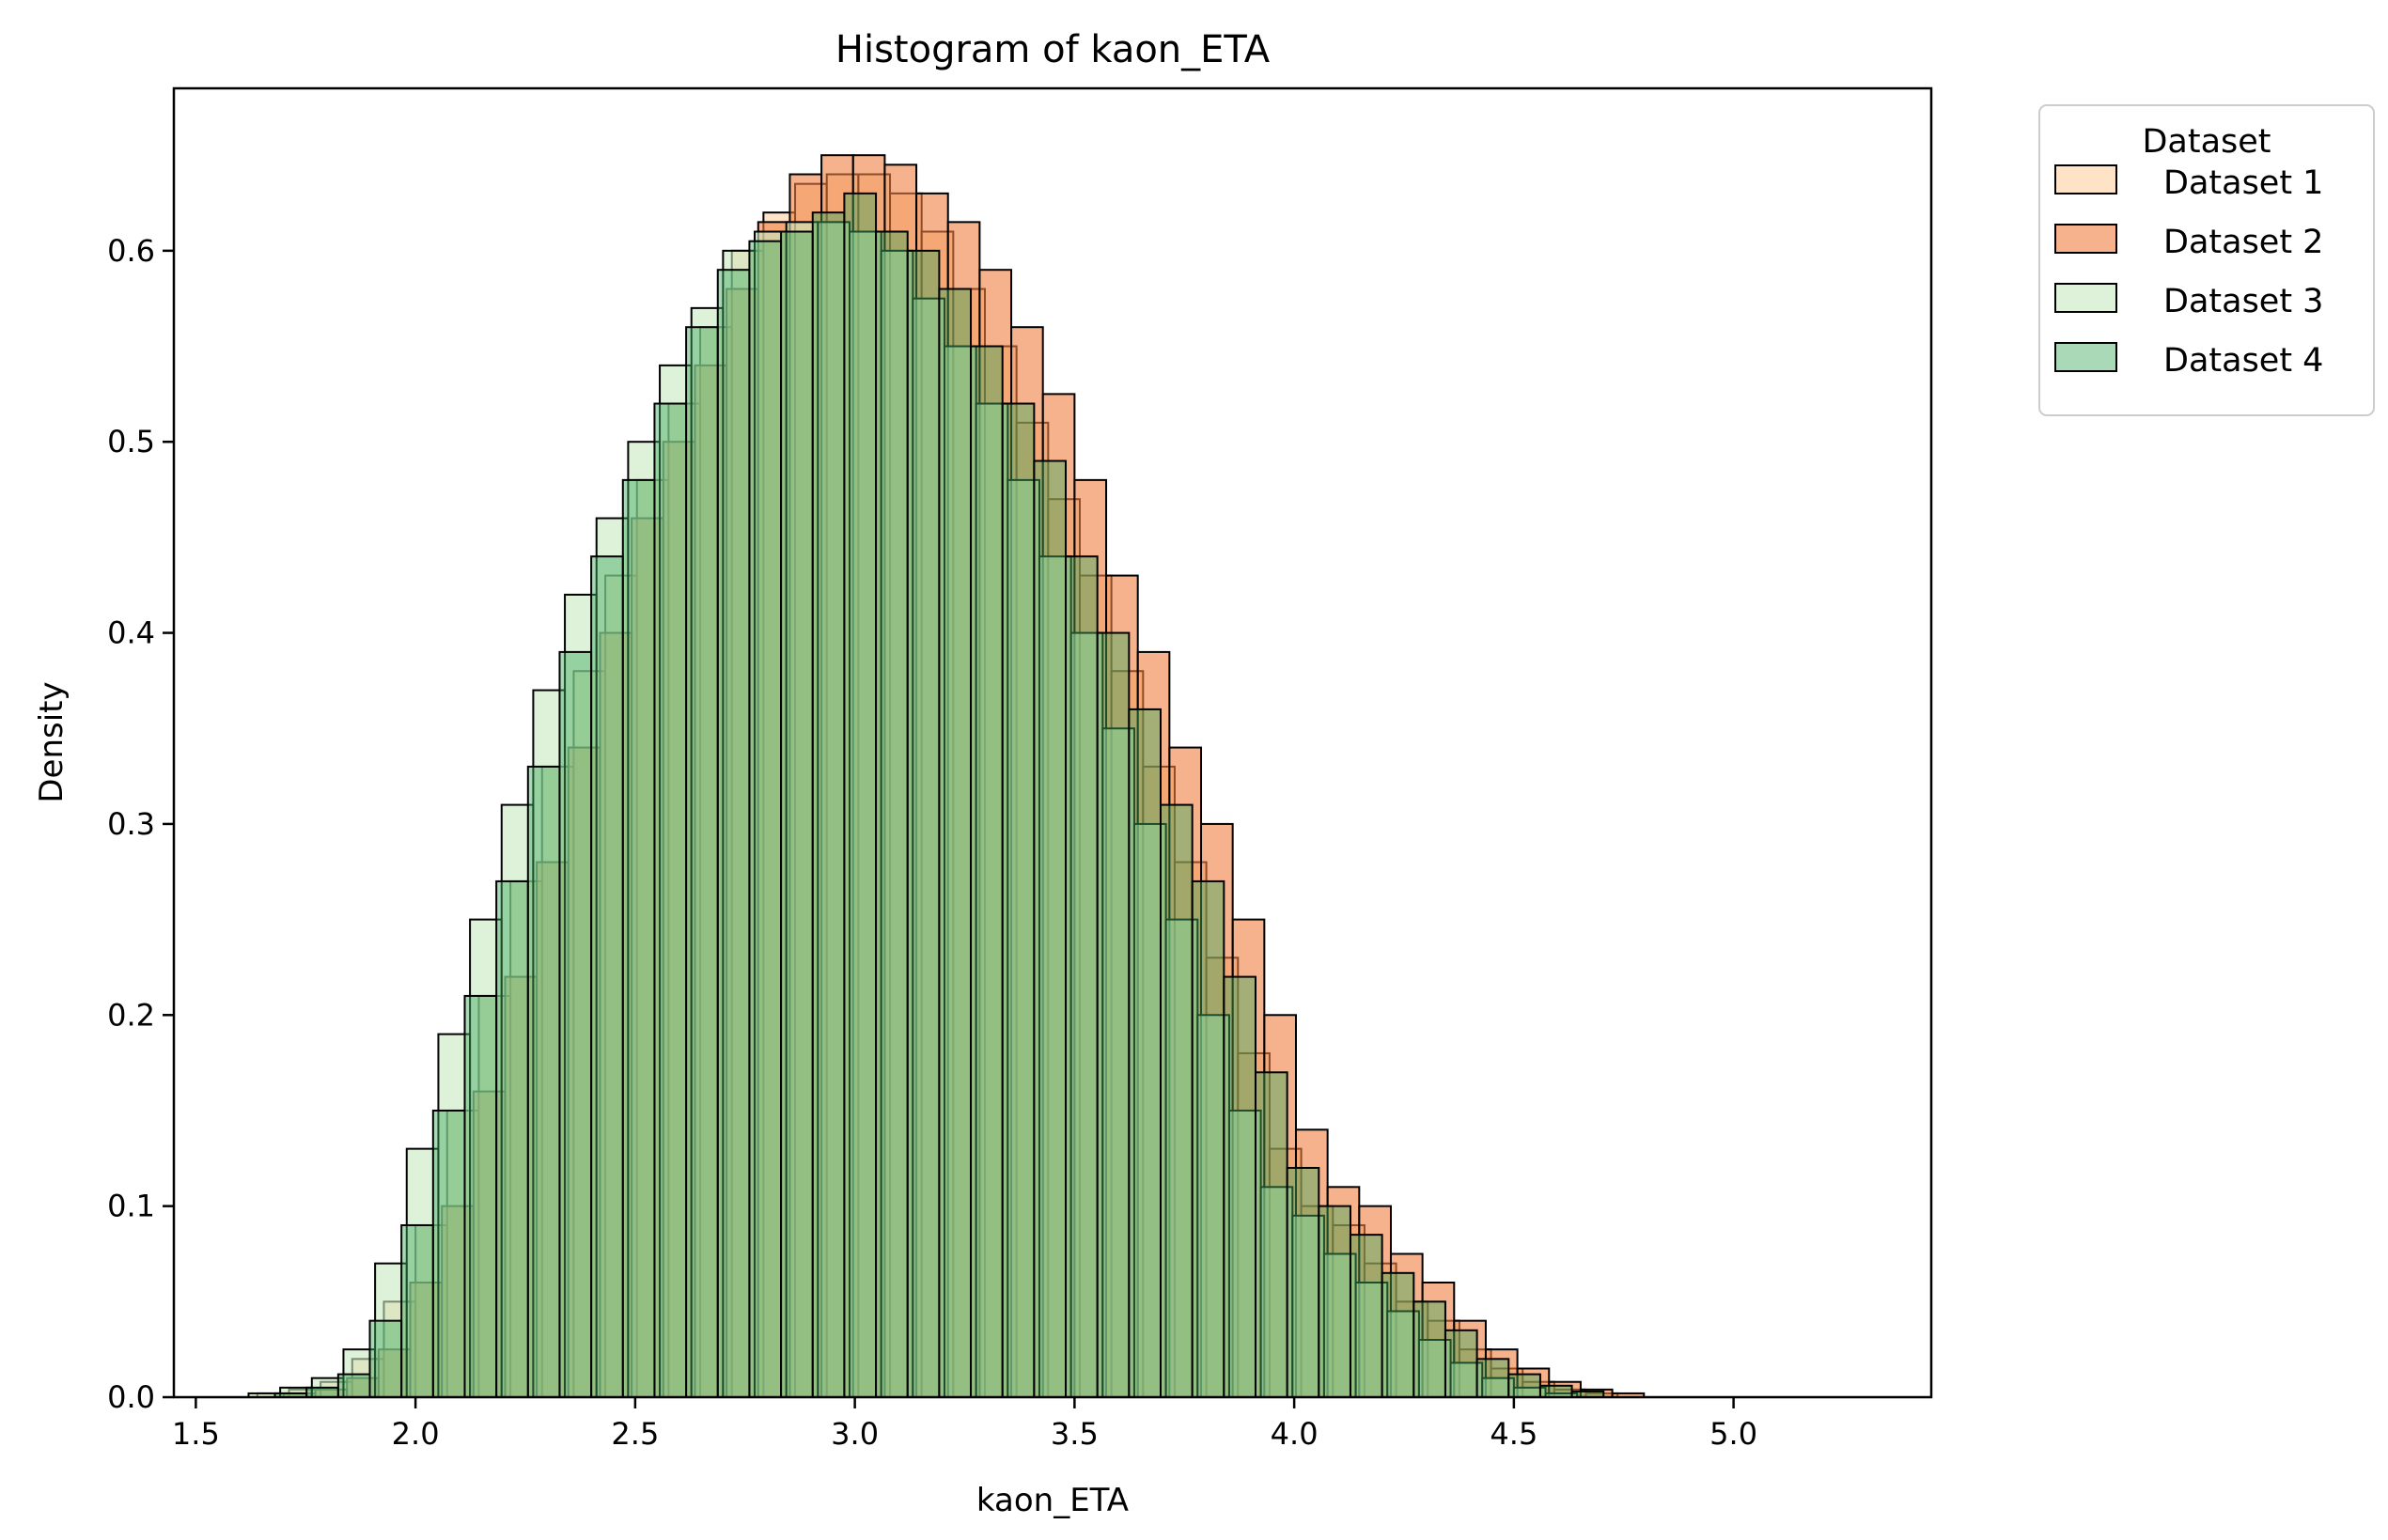  What do you see at coordinates (855, 1434) in the screenshot?
I see `x-tick-label: 3.0` at bounding box center [855, 1434].